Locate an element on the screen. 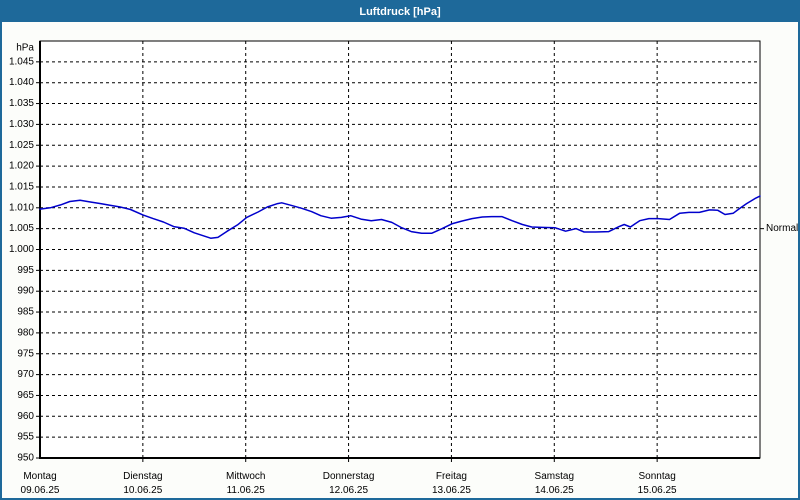  window-titlebar: Luftdruck [hPa] is located at coordinates (400, 12).